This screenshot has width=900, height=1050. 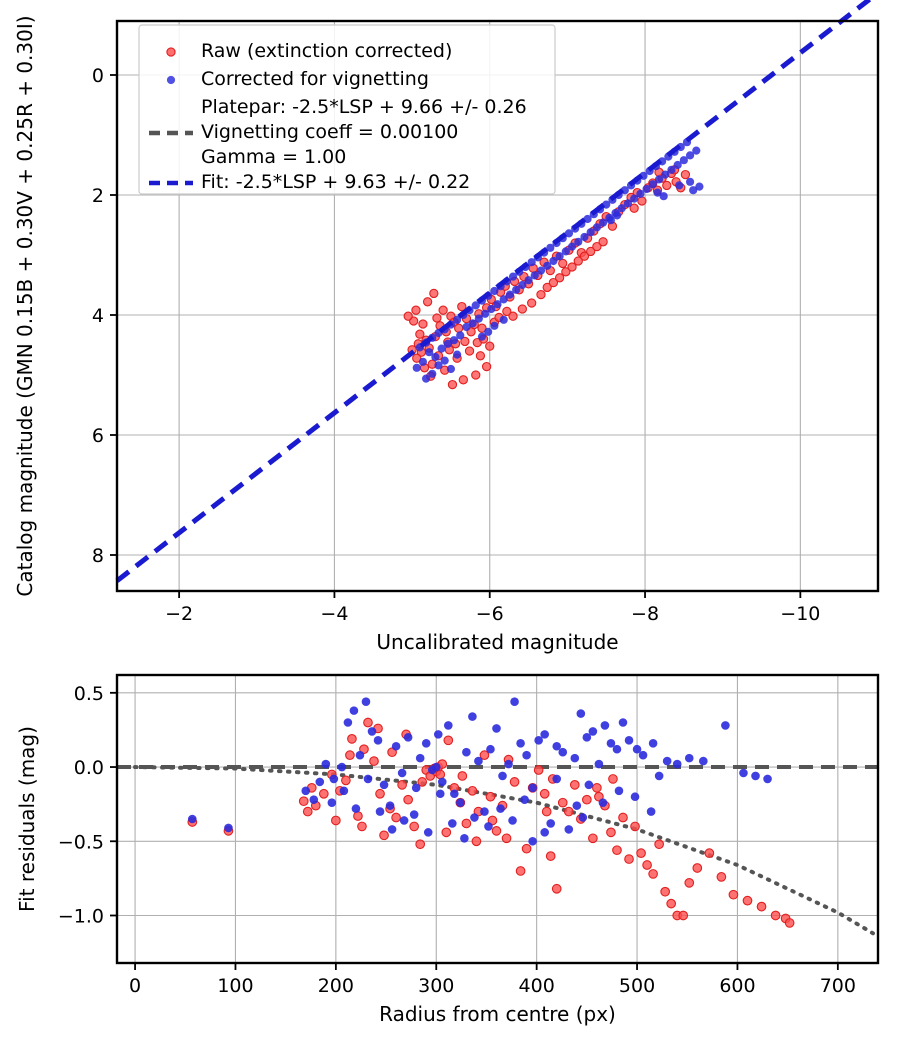 What do you see at coordinates (98, 556) in the screenshot?
I see `tick-label-y: 8` at bounding box center [98, 556].